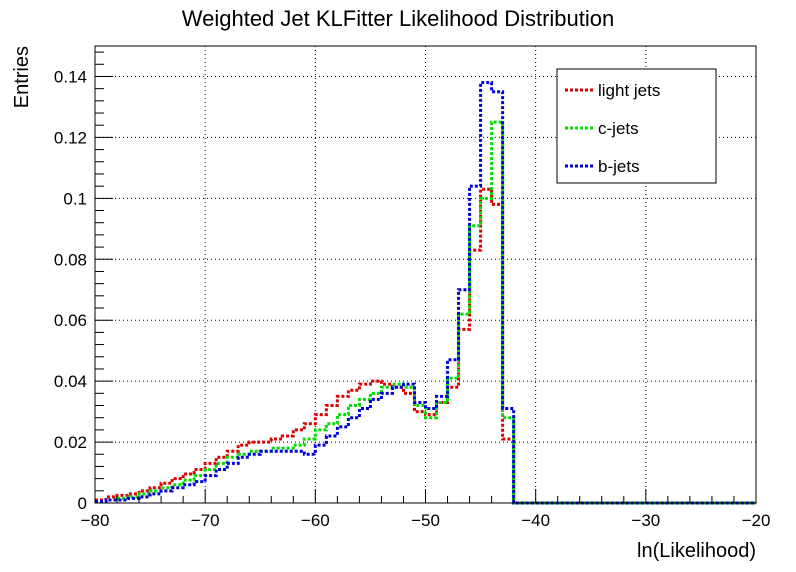  What do you see at coordinates (82, 503) in the screenshot?
I see `y-tick-label: 0` at bounding box center [82, 503].